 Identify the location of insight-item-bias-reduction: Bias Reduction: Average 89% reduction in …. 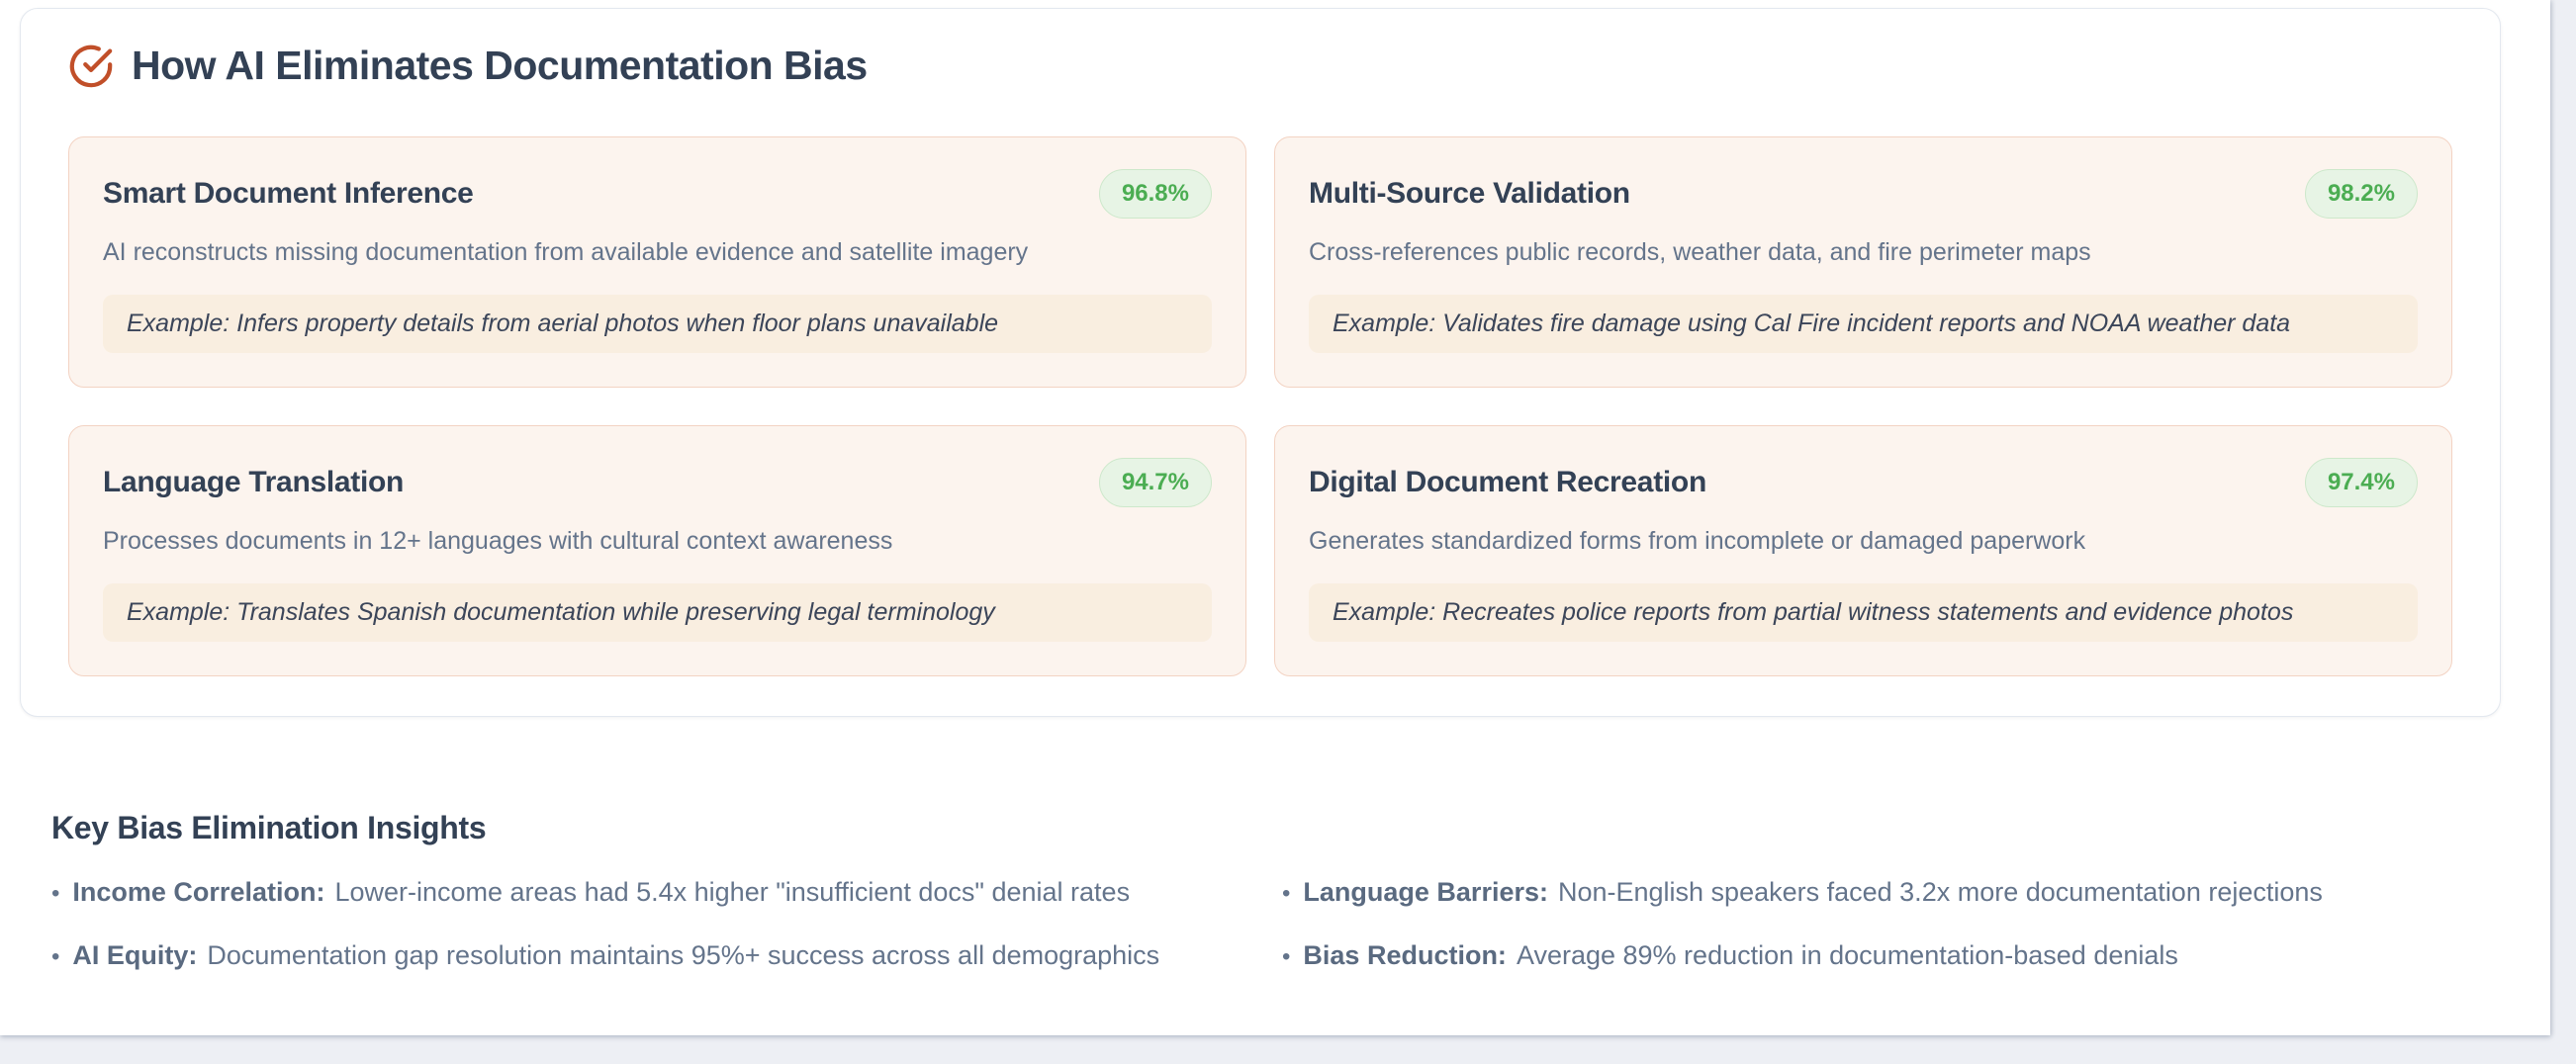
(1893, 956).